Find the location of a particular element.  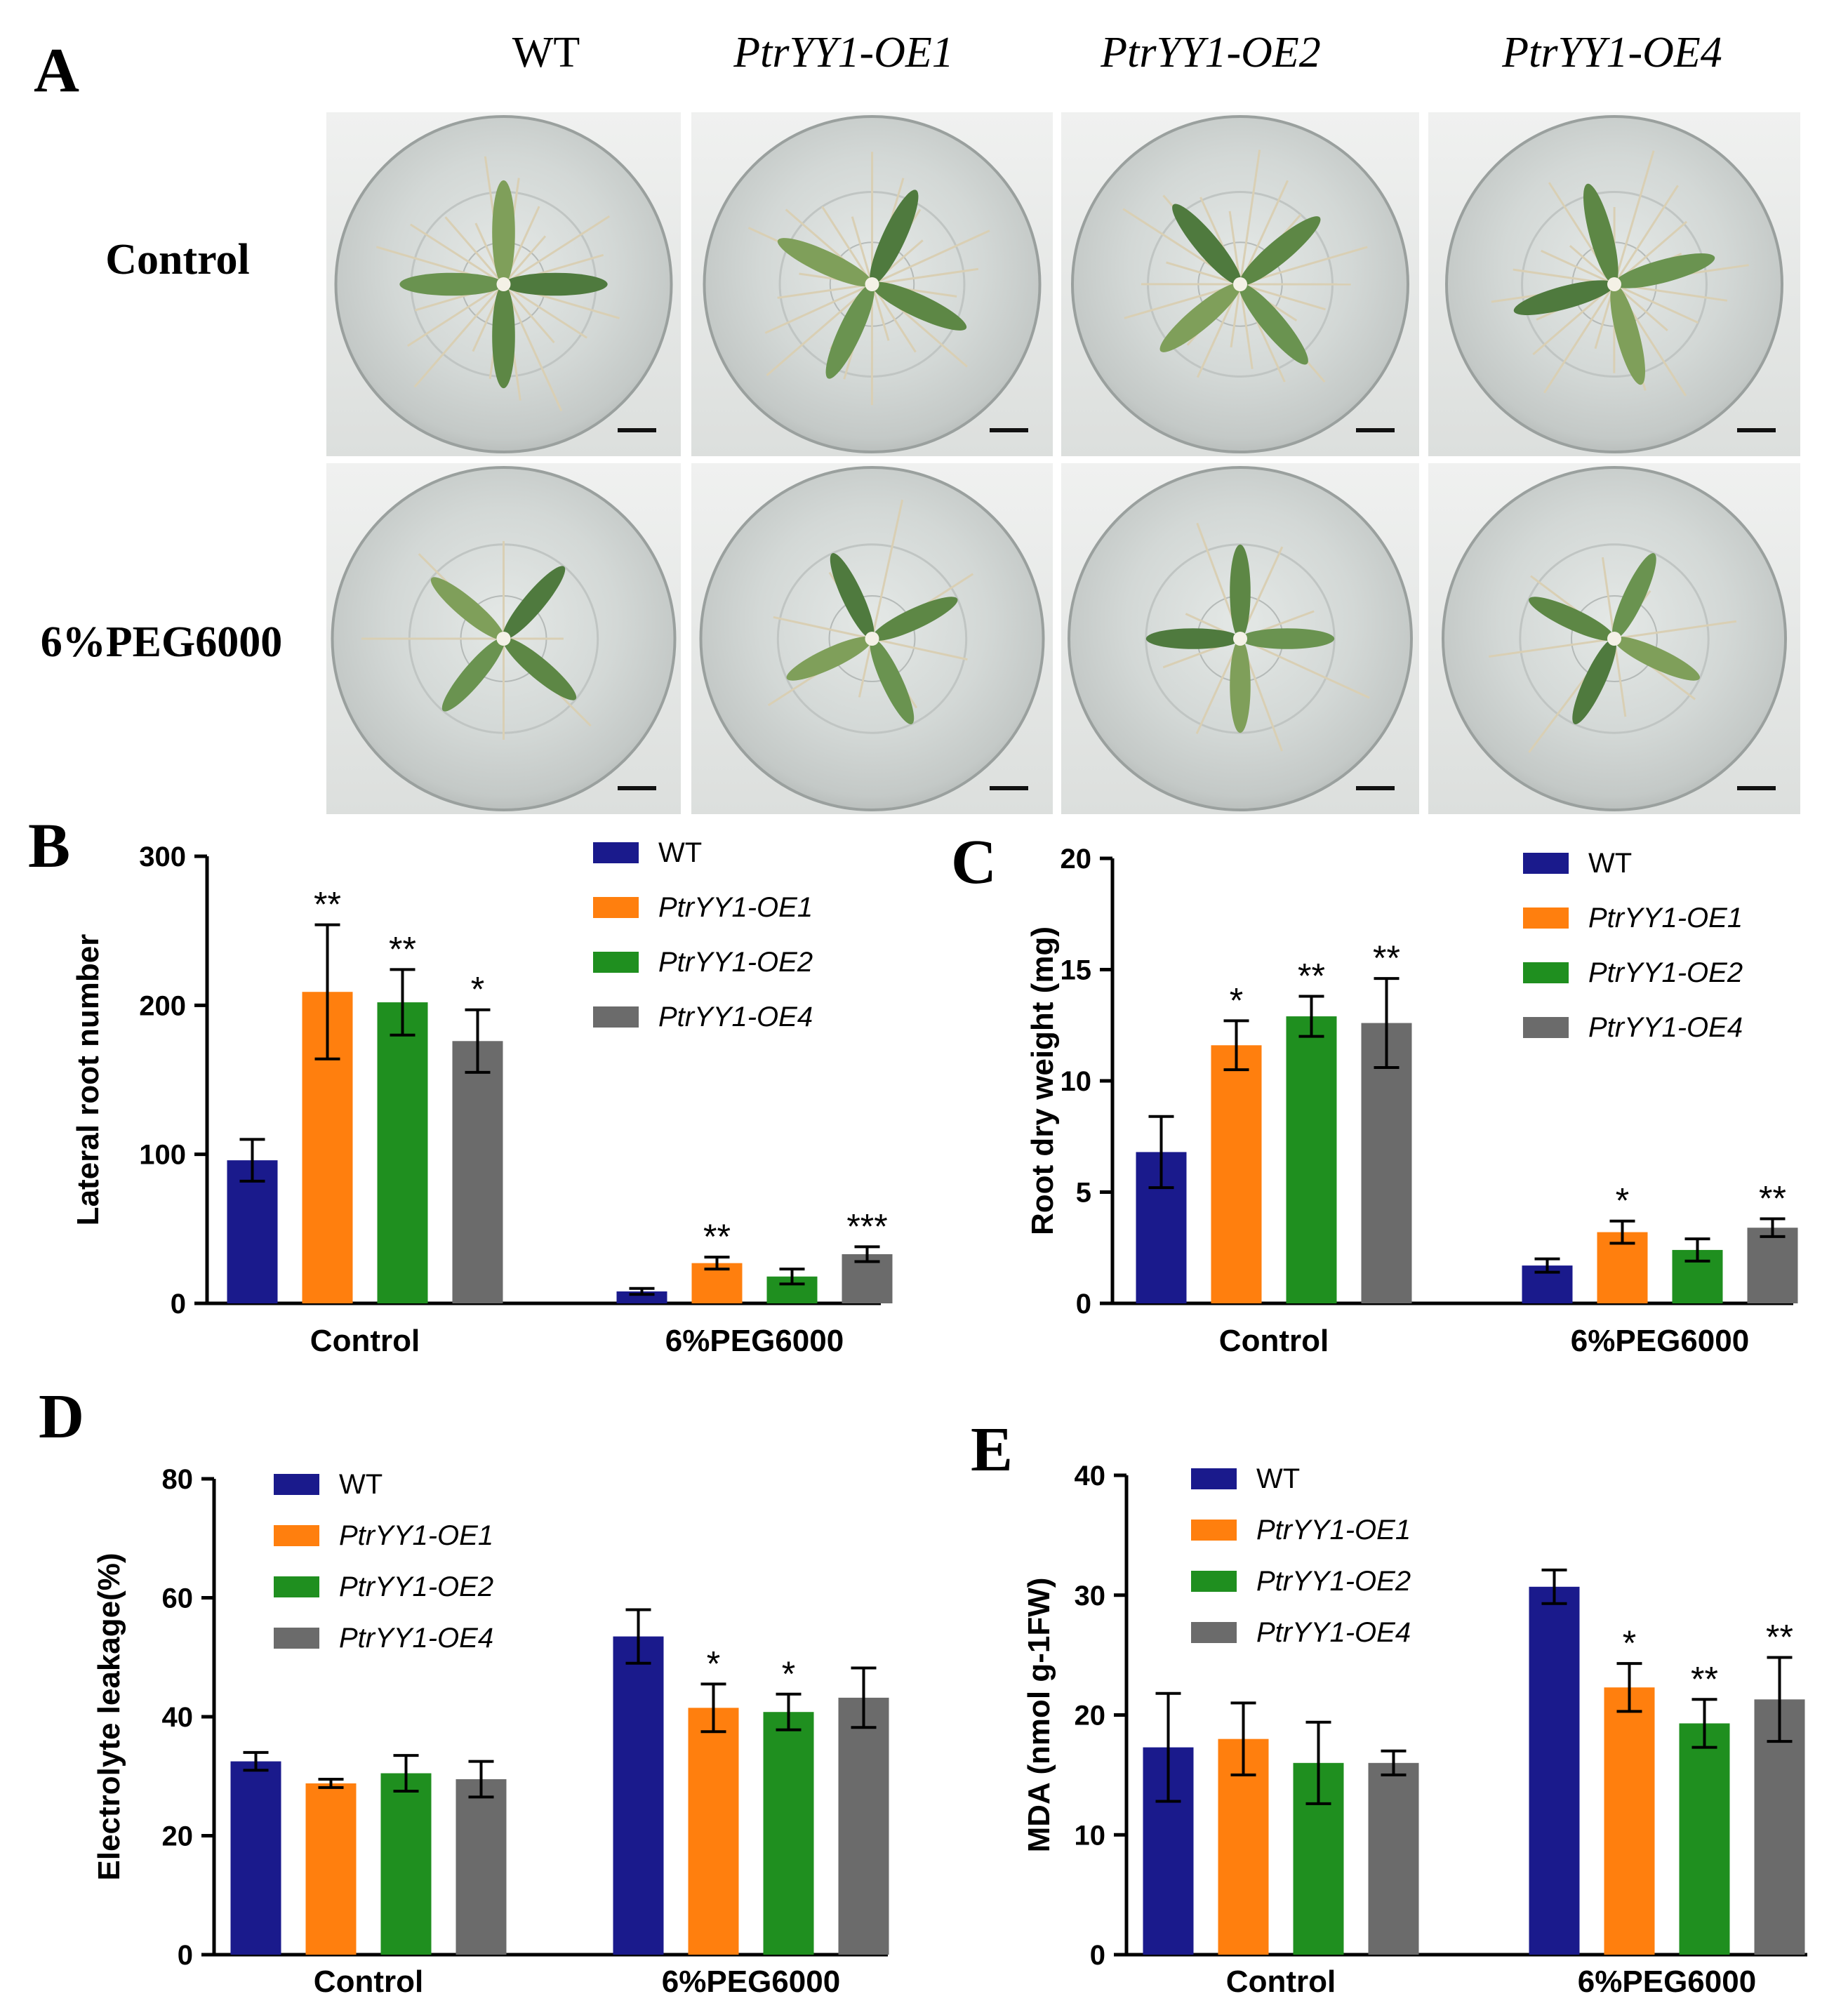

y-tick-label: 15 is located at coordinates (1076, 971).